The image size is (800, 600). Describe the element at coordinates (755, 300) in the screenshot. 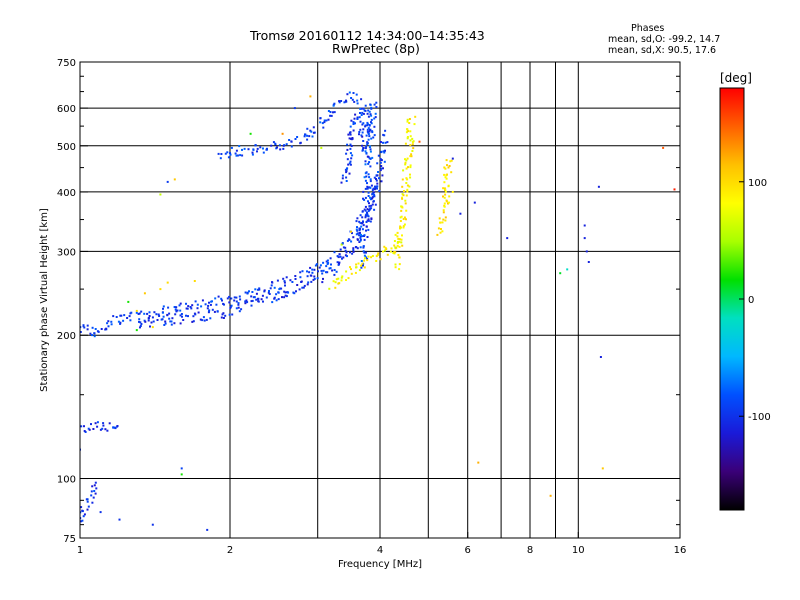

I see `colorbar-ticks: 100 0 -100` at that location.